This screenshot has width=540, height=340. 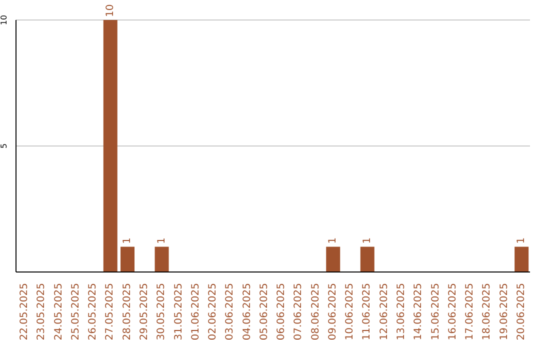 What do you see at coordinates (58, 311) in the screenshot?
I see `x-tick-label: 24.05.2025` at bounding box center [58, 311].